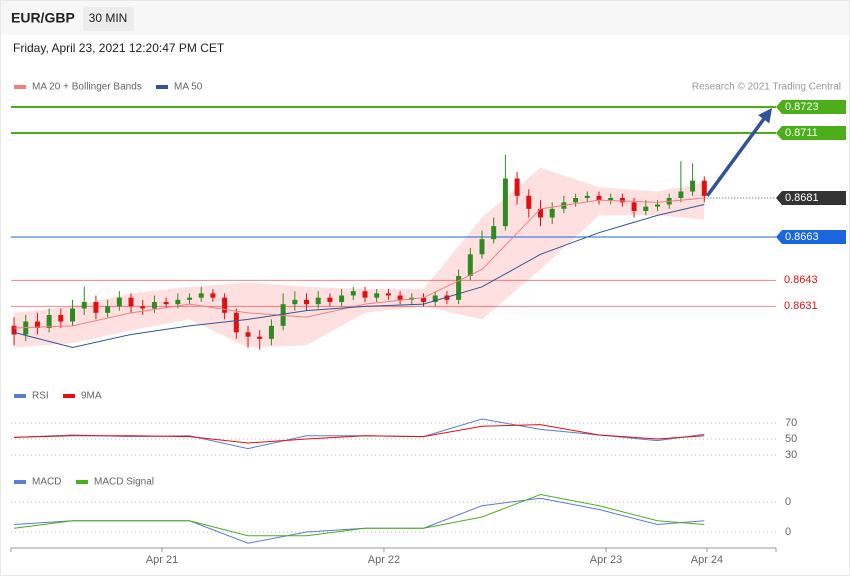 The width and height of the screenshot is (850, 576). I want to click on y-tick-label: 30, so click(791, 455).